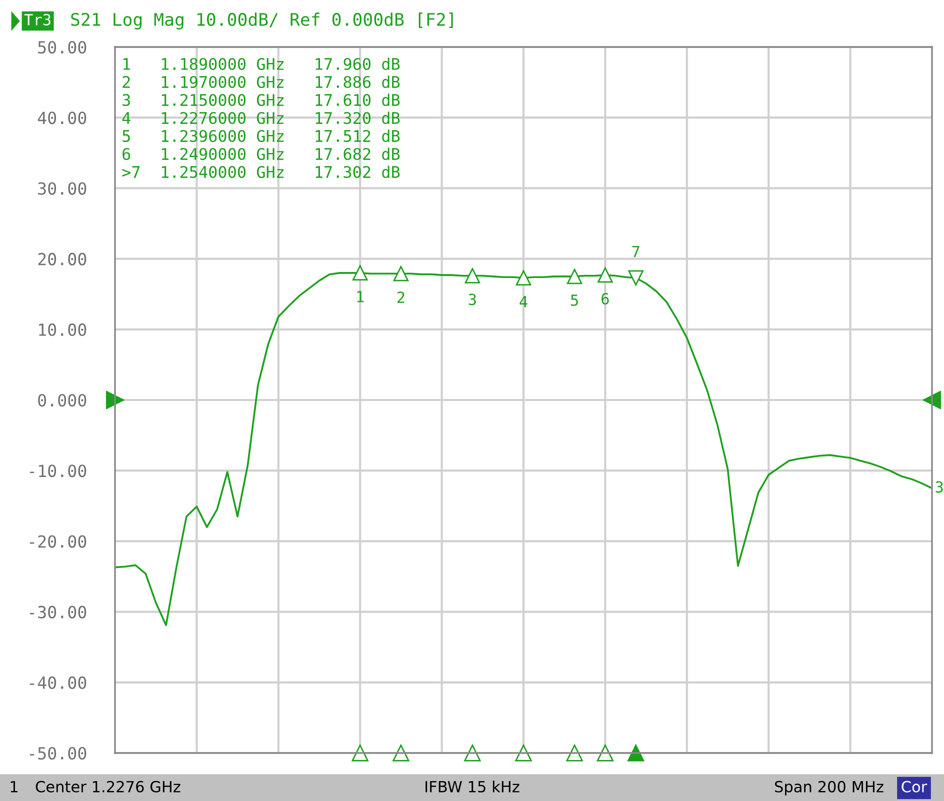 The width and height of the screenshot is (944, 801). What do you see at coordinates (261, 64) in the screenshot?
I see `annotation: 1 1.1890000 GHz 17.960 dB` at bounding box center [261, 64].